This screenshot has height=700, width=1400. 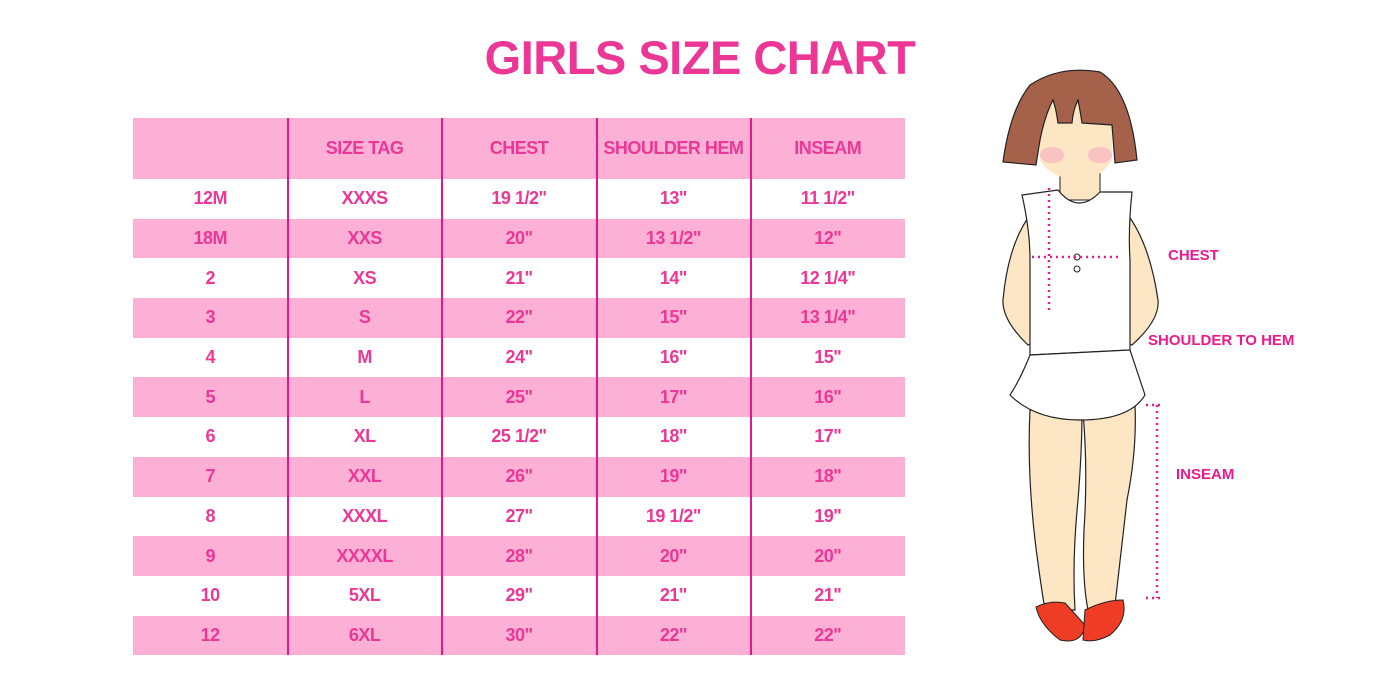 What do you see at coordinates (673, 277) in the screenshot?
I see `table-cell: 14"` at bounding box center [673, 277].